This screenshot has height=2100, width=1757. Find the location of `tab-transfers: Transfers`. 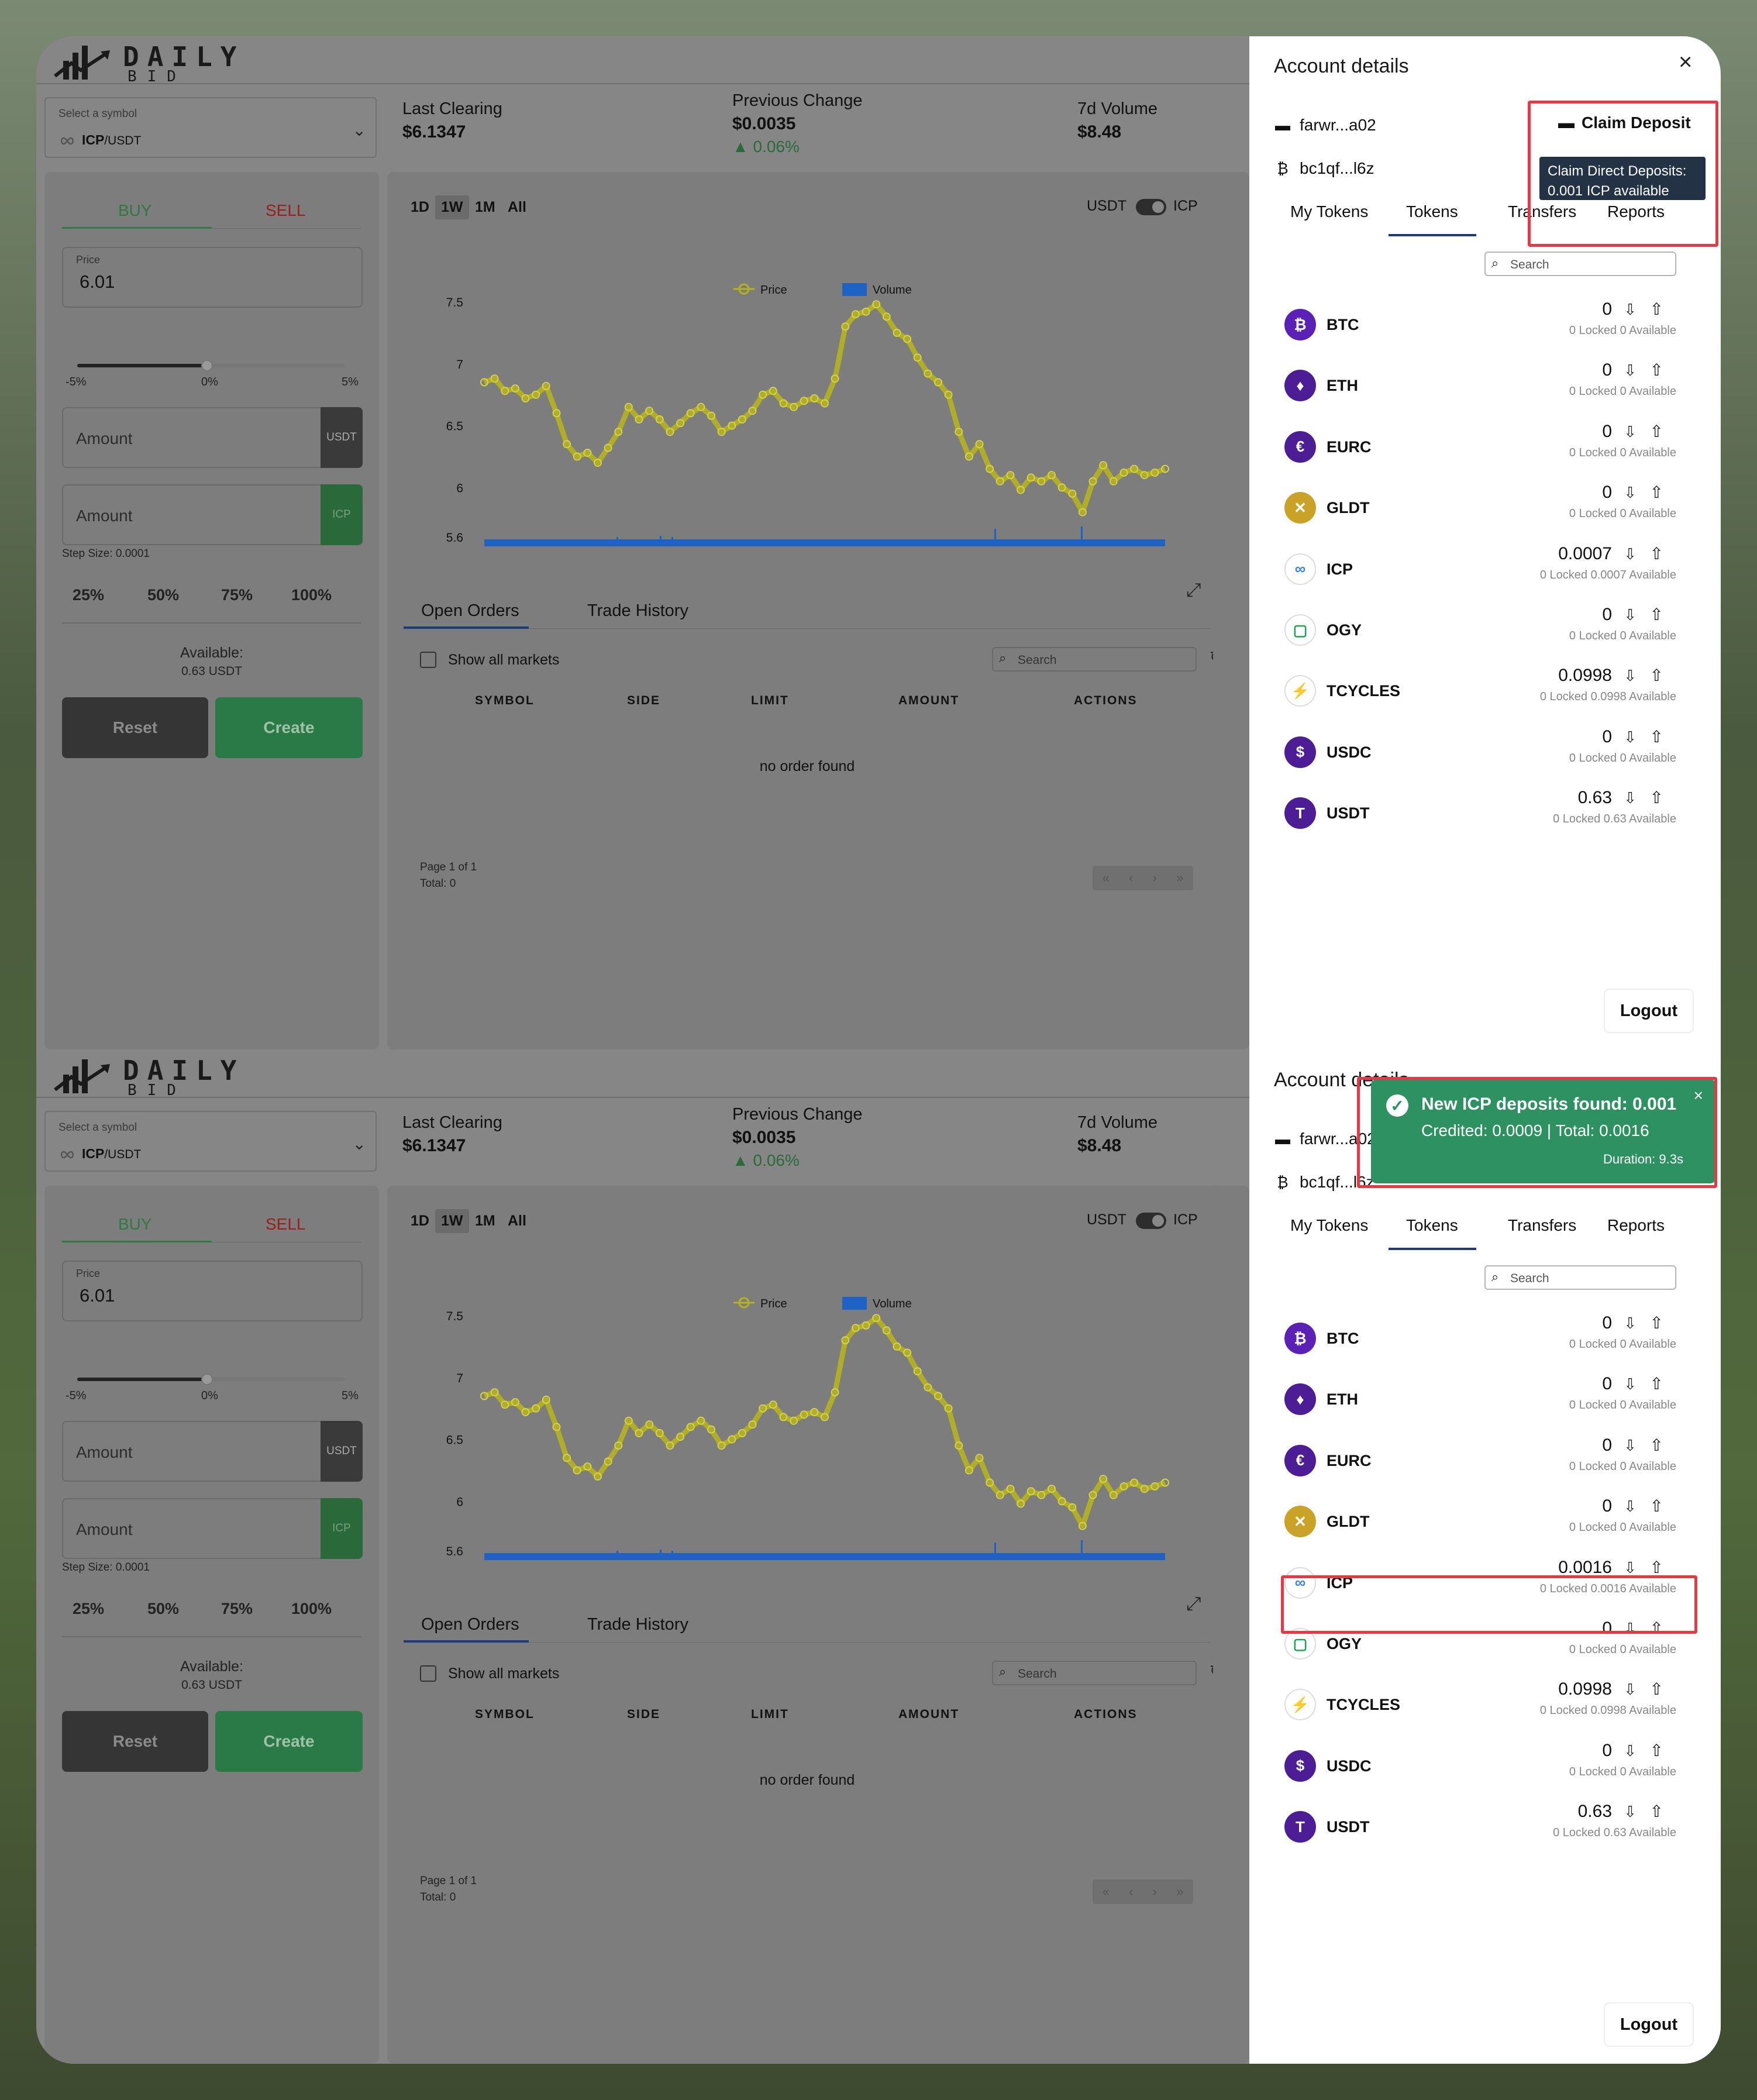

tab-transfers: Transfers is located at coordinates (1542, 1225).